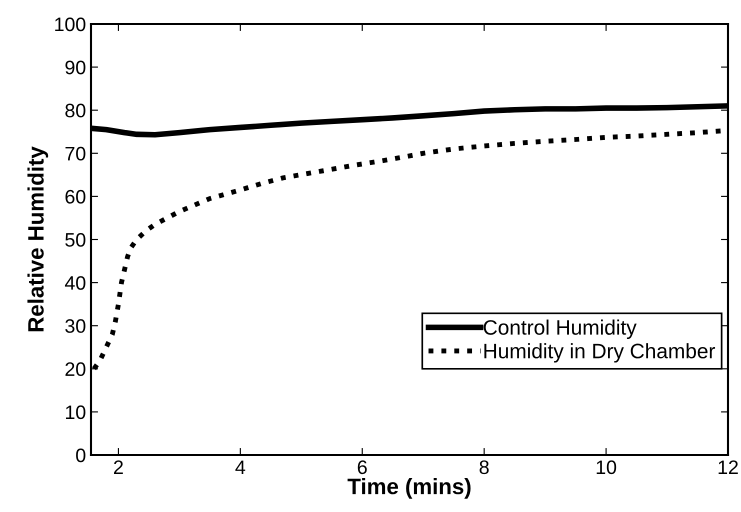 Image resolution: width=741 pixels, height=512 pixels. What do you see at coordinates (75, 67) in the screenshot?
I see `y-tick-label: 90` at bounding box center [75, 67].